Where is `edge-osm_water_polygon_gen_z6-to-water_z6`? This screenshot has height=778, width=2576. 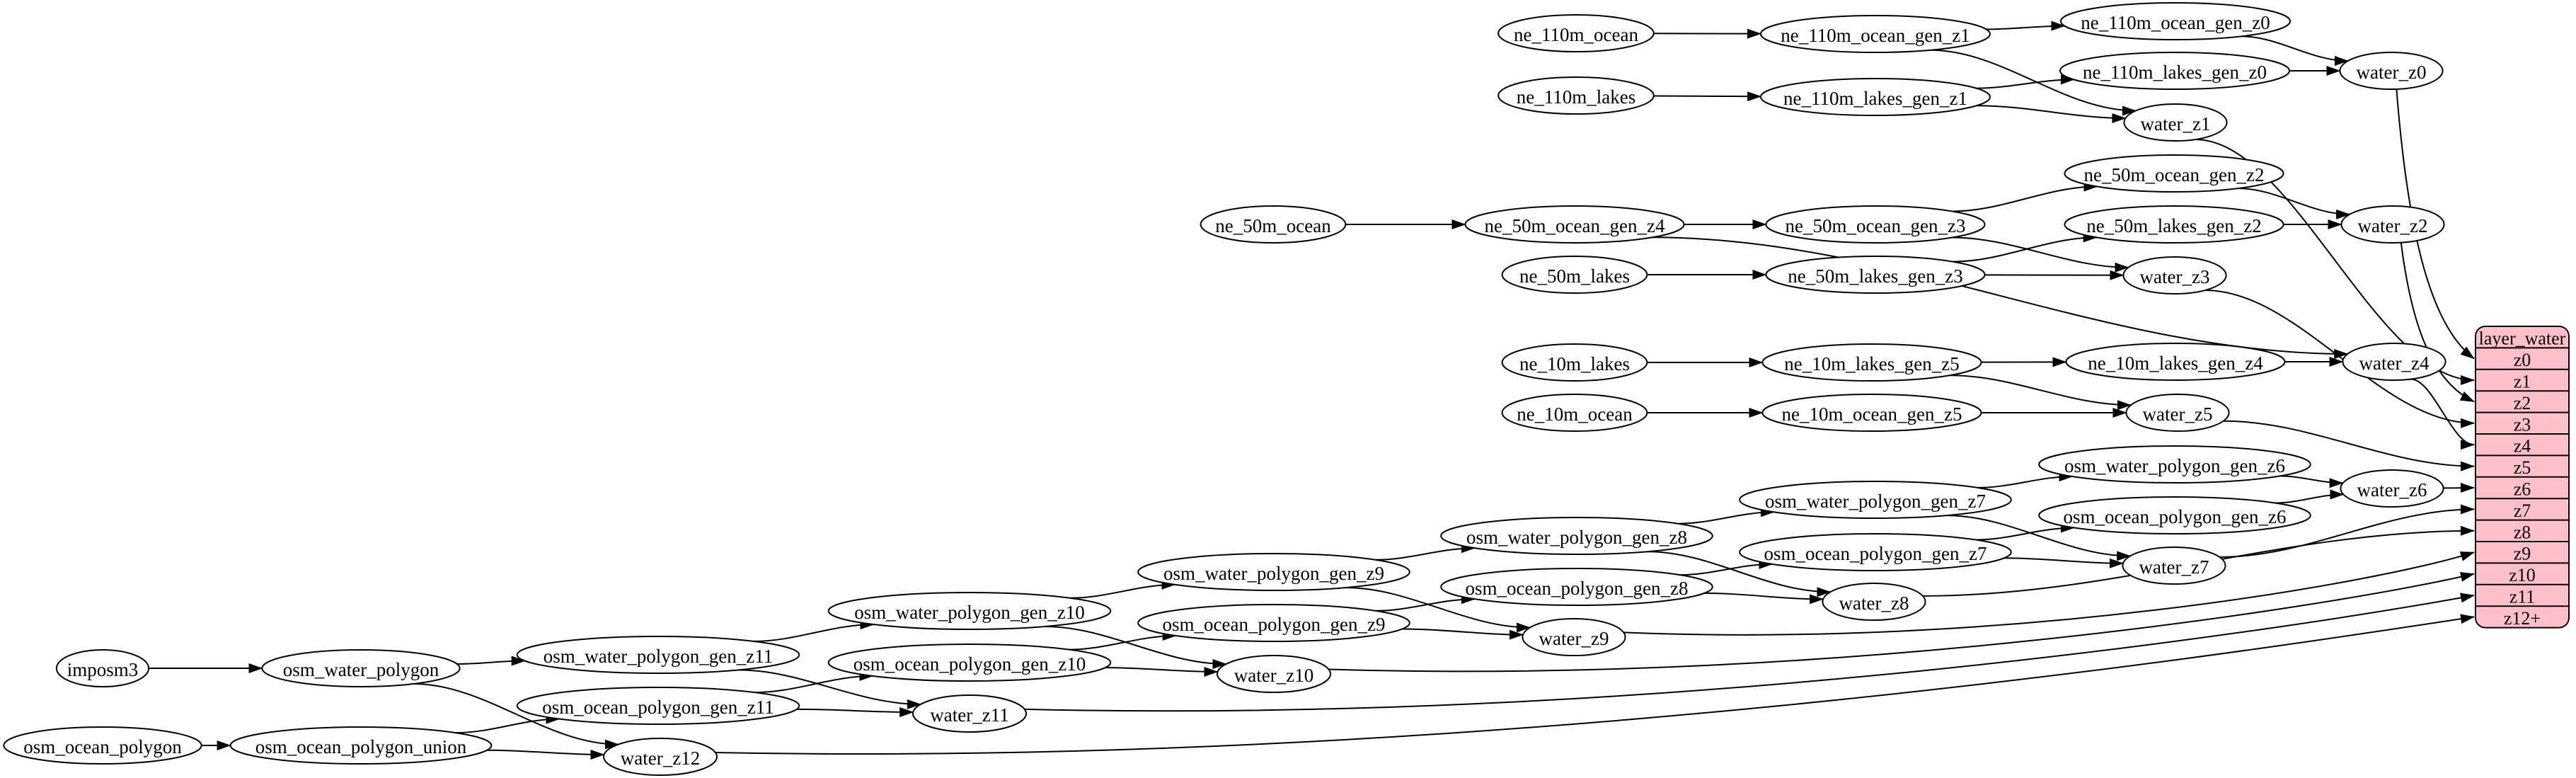
edge-osm_water_polygon_gen_z6-to-water_z6 is located at coordinates (2311, 482).